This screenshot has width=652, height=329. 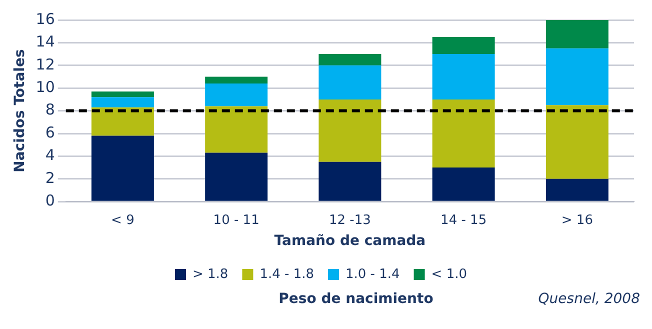 What do you see at coordinates (50, 132) in the screenshot?
I see `y-tick-label: 6` at bounding box center [50, 132].